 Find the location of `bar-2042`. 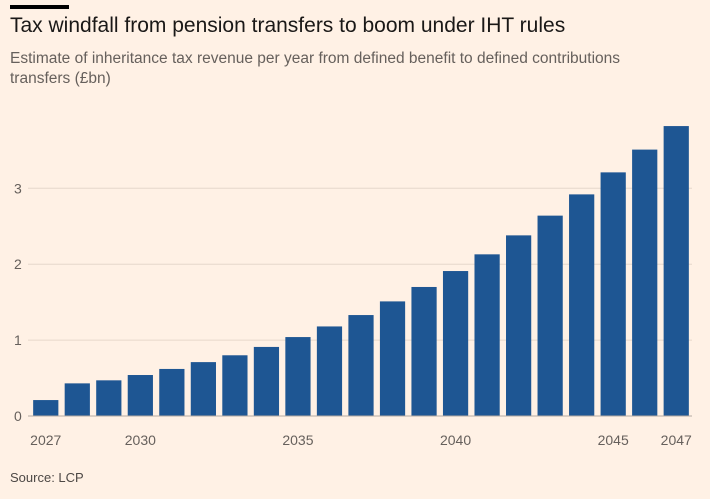

bar-2042 is located at coordinates (519, 325).